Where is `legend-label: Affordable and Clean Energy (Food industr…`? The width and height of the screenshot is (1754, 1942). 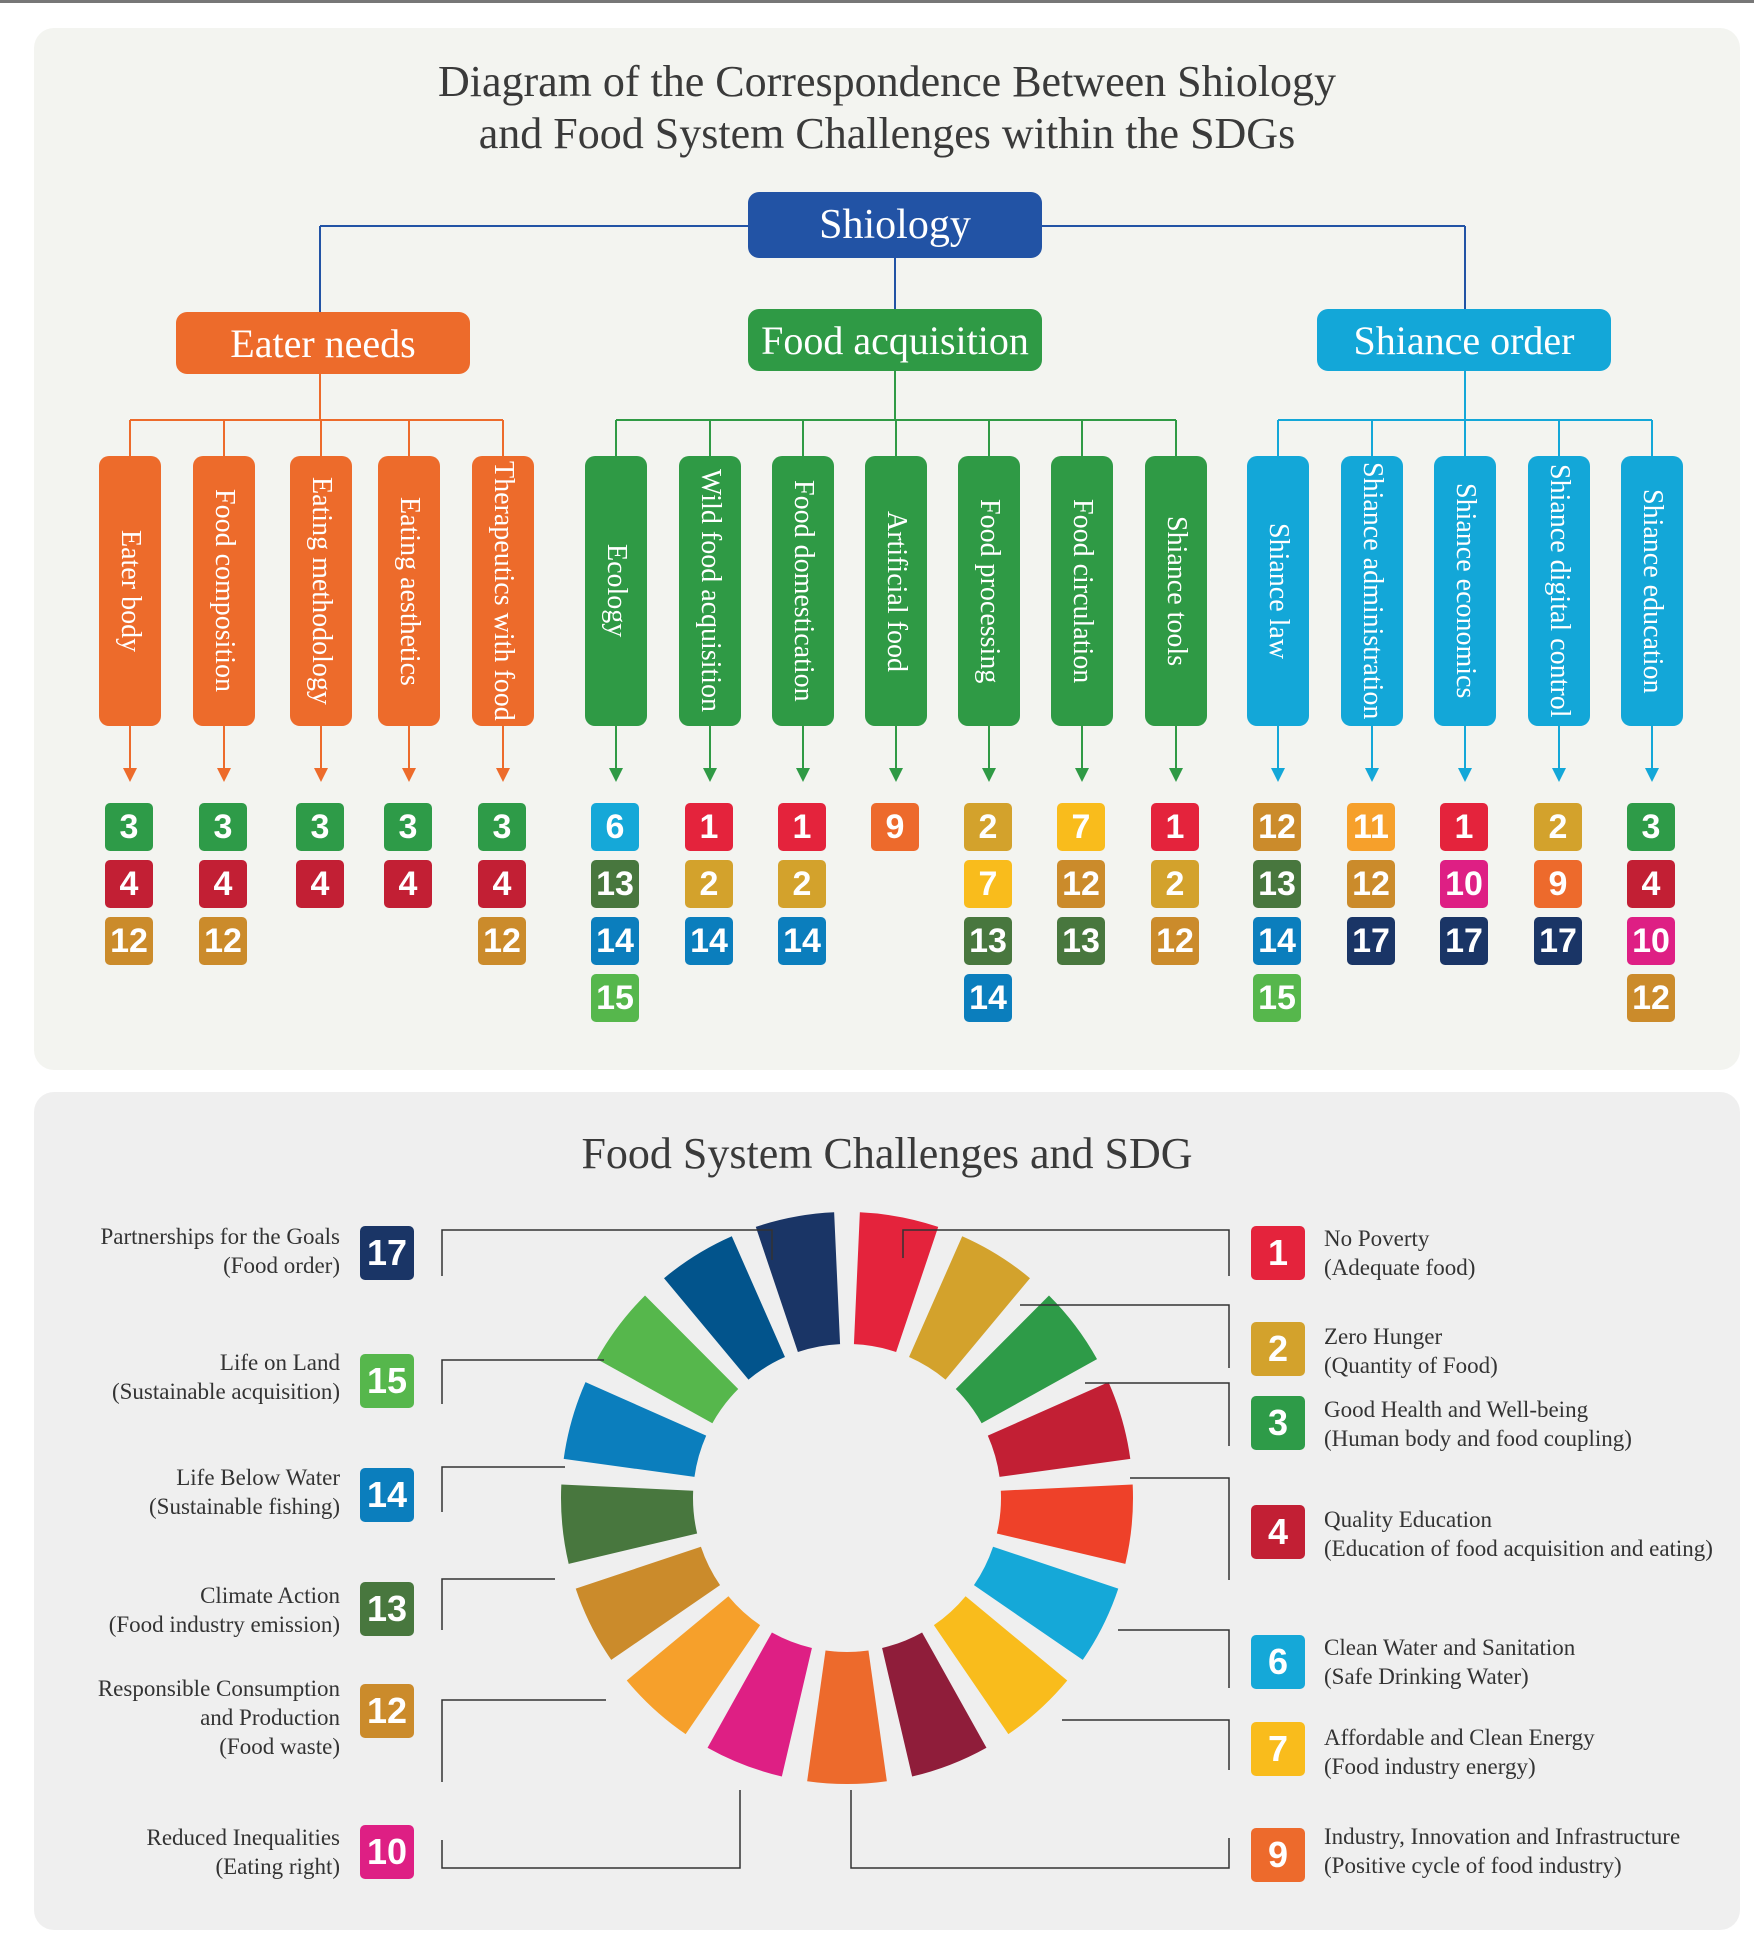 legend-label: Affordable and Clean Energy (Food industr… is located at coordinates (1459, 1752).